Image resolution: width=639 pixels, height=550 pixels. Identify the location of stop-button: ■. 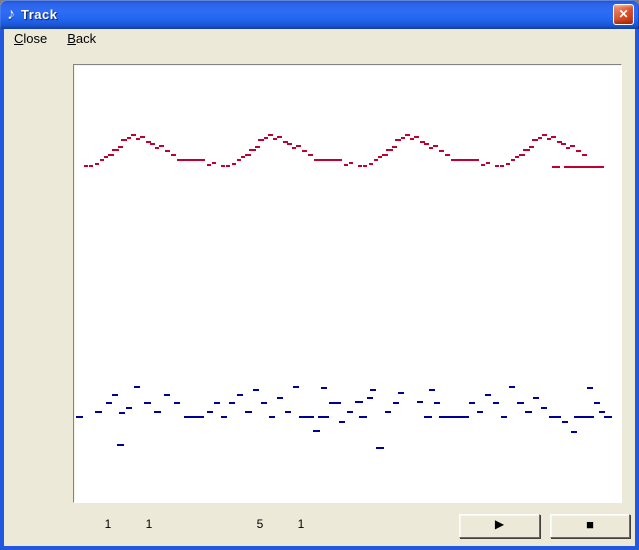
(590, 526).